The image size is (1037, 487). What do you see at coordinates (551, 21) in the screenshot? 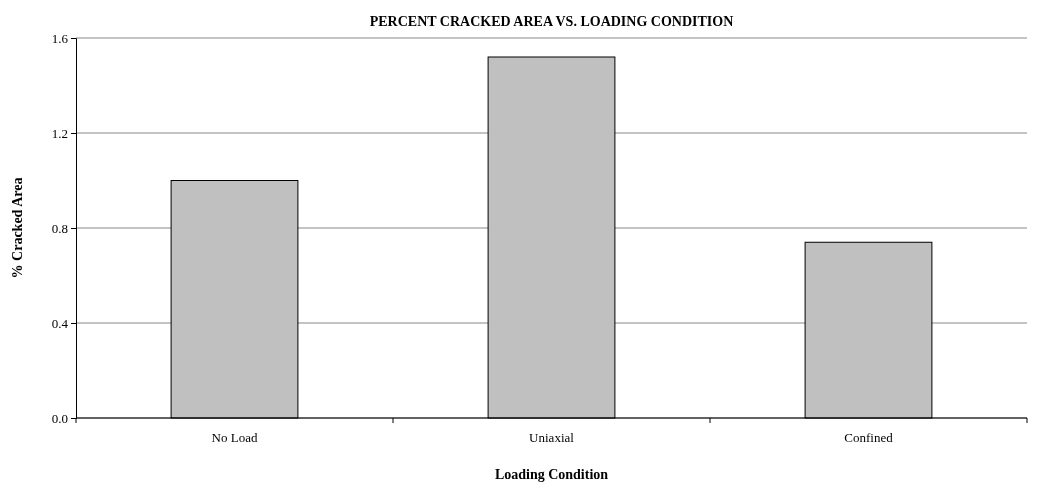
I see `chart-title: PERCENT CRACKED AREA VS. LOADING CONDITION` at bounding box center [551, 21].